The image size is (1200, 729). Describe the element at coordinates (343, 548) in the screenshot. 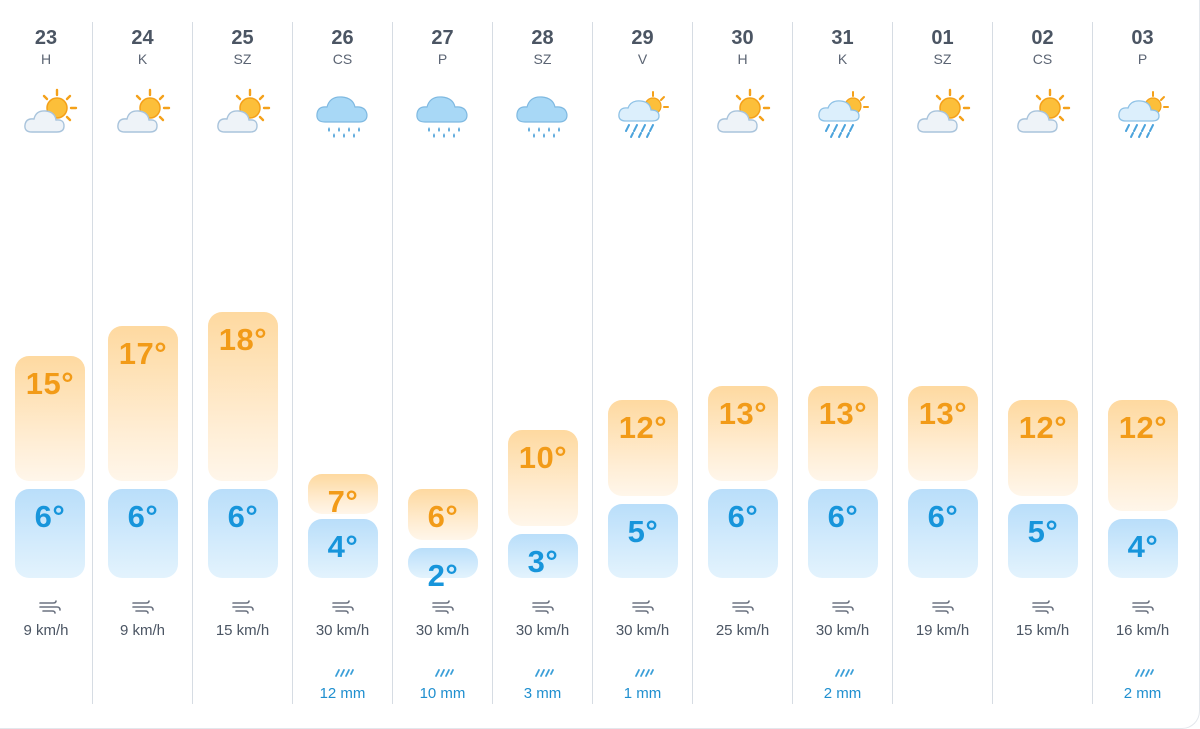

I see `min-temp-bar: 4°` at that location.